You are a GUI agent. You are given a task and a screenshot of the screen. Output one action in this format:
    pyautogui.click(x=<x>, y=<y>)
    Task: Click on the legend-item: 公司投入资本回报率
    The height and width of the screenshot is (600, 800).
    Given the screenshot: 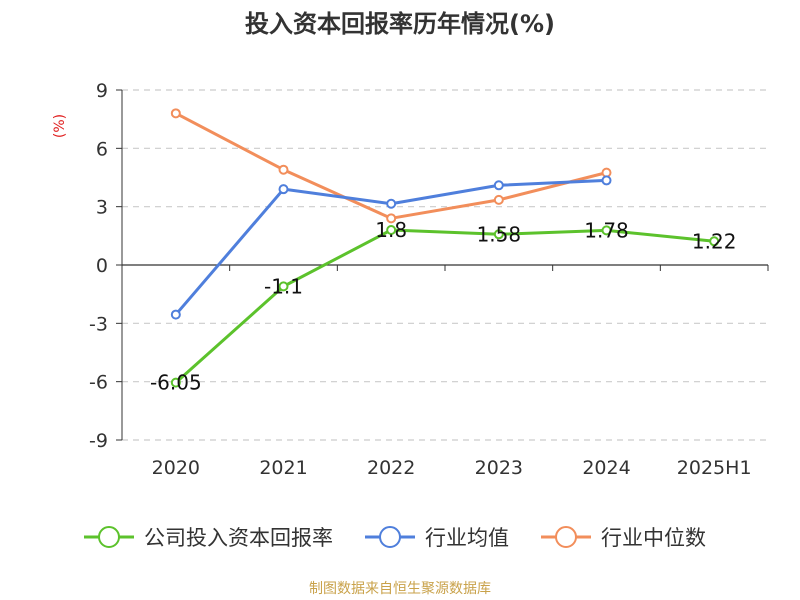 What is the action you would take?
    pyautogui.click(x=208, y=538)
    